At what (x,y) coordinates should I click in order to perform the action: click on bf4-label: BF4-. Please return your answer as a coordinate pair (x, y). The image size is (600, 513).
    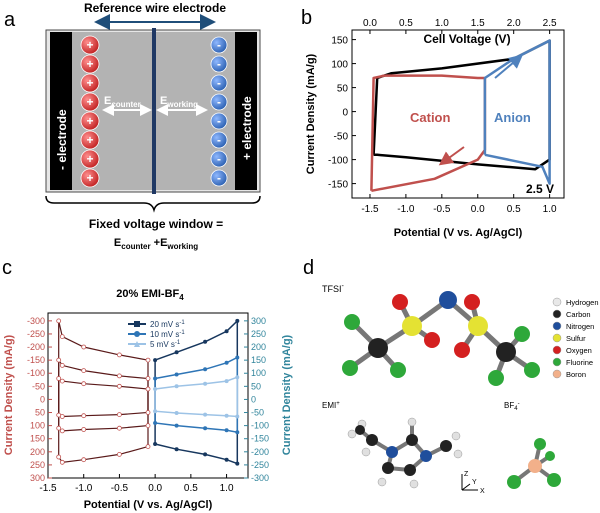
    Looking at the image, I should click on (512, 406).